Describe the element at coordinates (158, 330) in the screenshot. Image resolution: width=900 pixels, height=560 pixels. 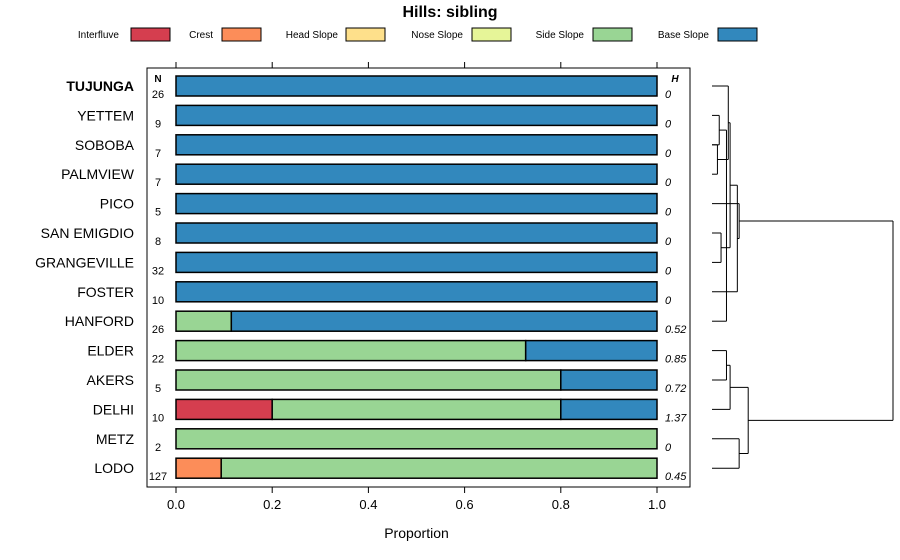
I see `row-count-8: 26` at that location.